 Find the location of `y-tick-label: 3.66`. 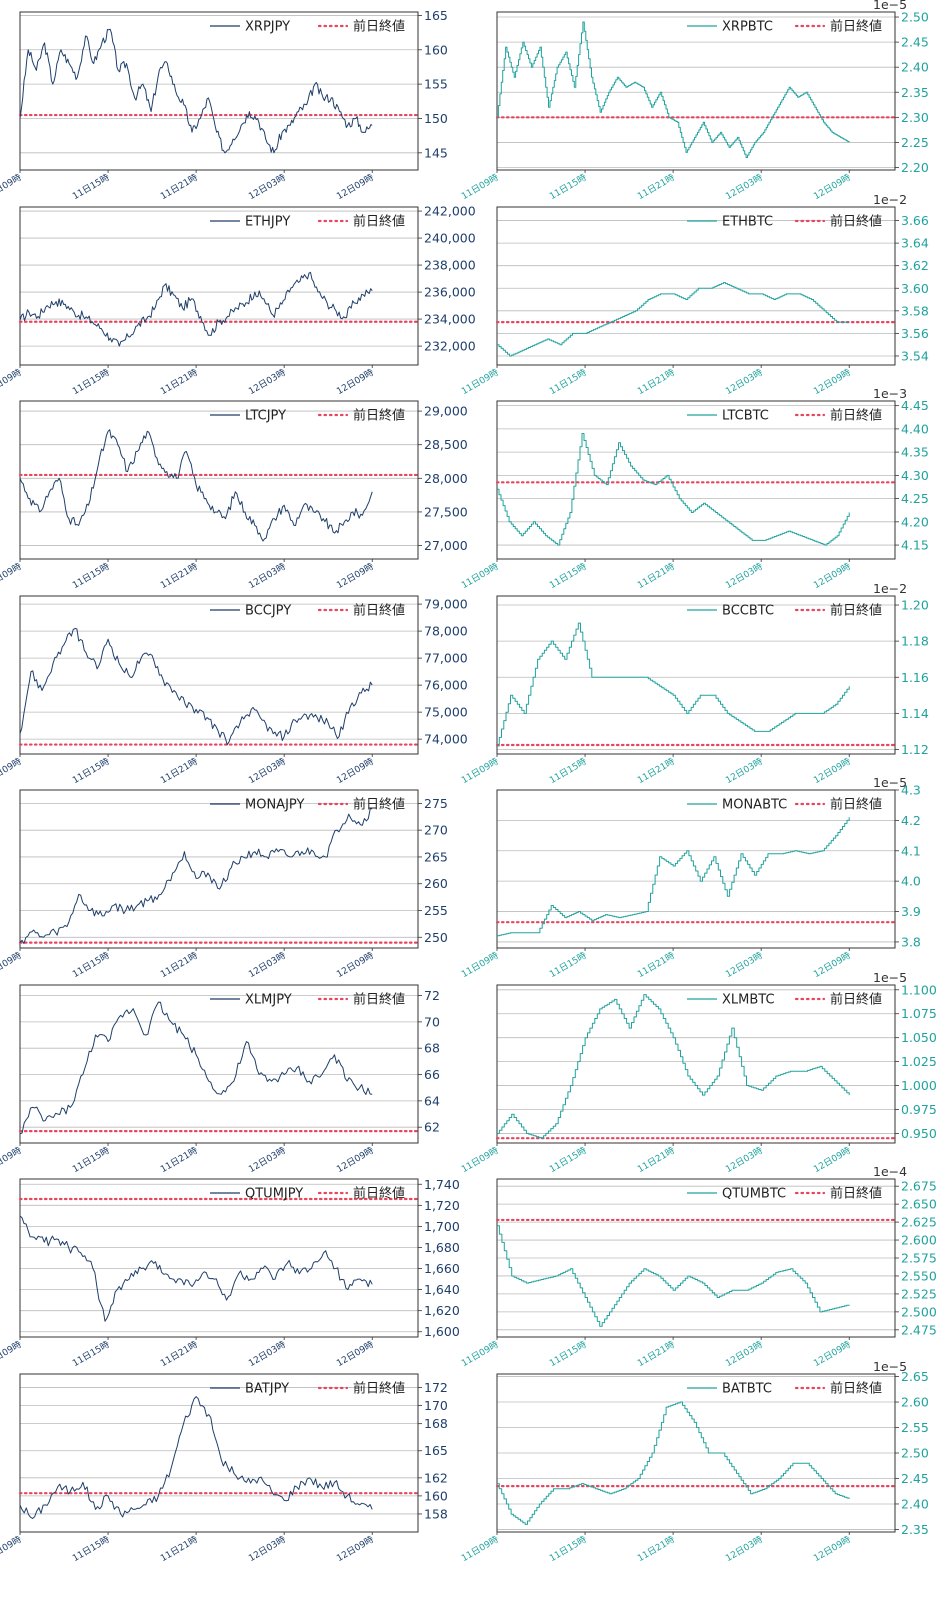

y-tick-label: 3.66 is located at coordinates (915, 220).